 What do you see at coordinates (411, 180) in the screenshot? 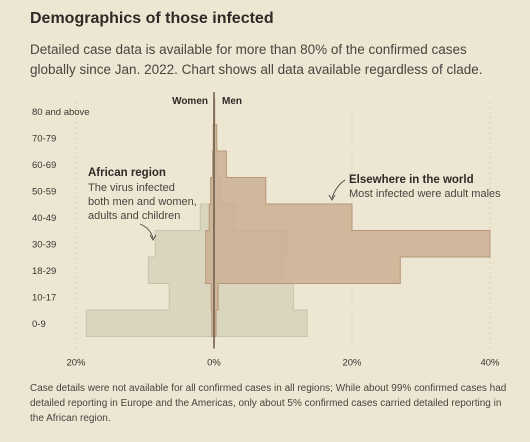
I see `annotation-elsewhere-title: Elsewhere in the world` at bounding box center [411, 180].